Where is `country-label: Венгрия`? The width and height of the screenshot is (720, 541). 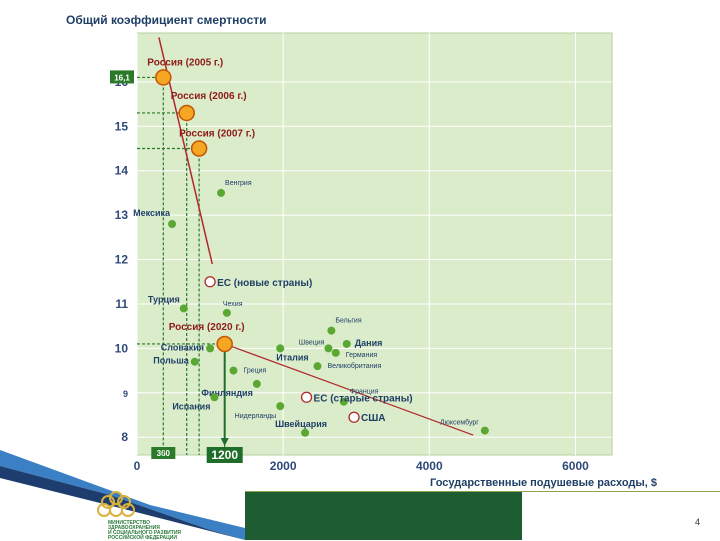
country-label: Венгрия is located at coordinates (238, 183).